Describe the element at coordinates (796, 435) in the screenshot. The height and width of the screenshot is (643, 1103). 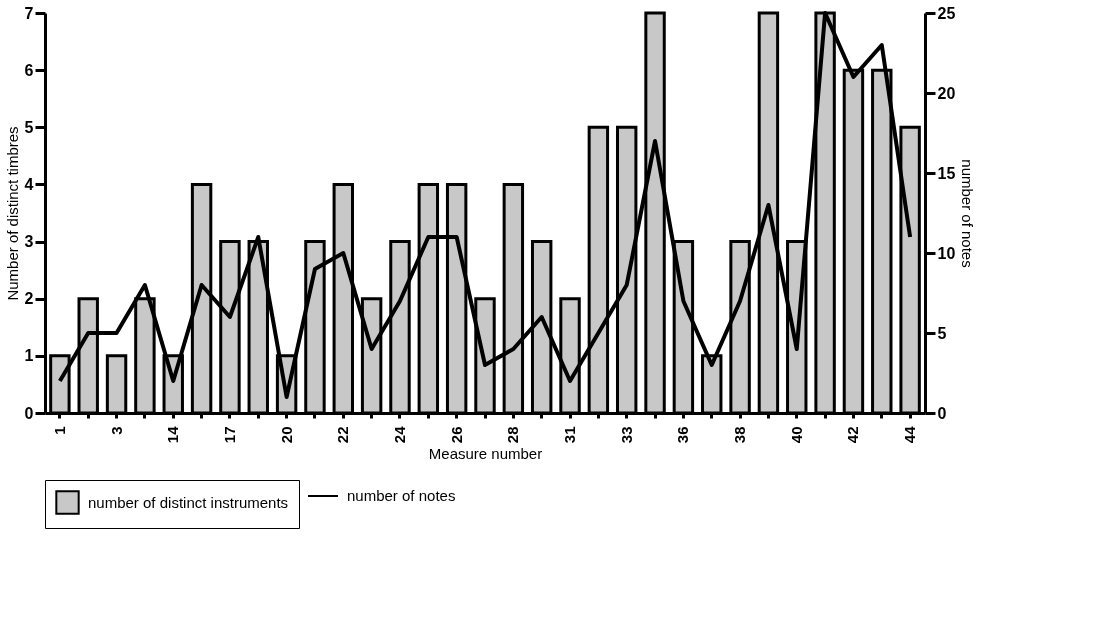
I see `x-tick-label: 40` at that location.